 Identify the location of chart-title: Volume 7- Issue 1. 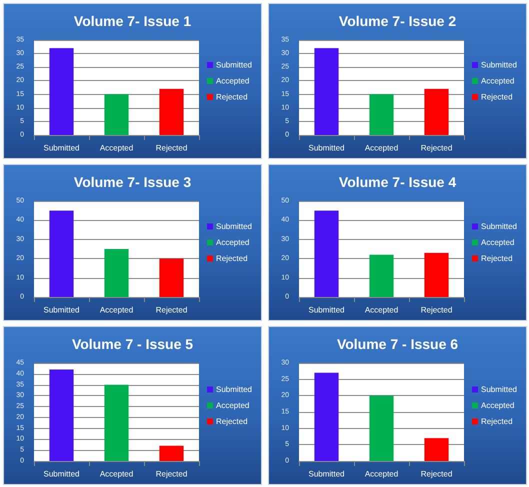
(133, 21).